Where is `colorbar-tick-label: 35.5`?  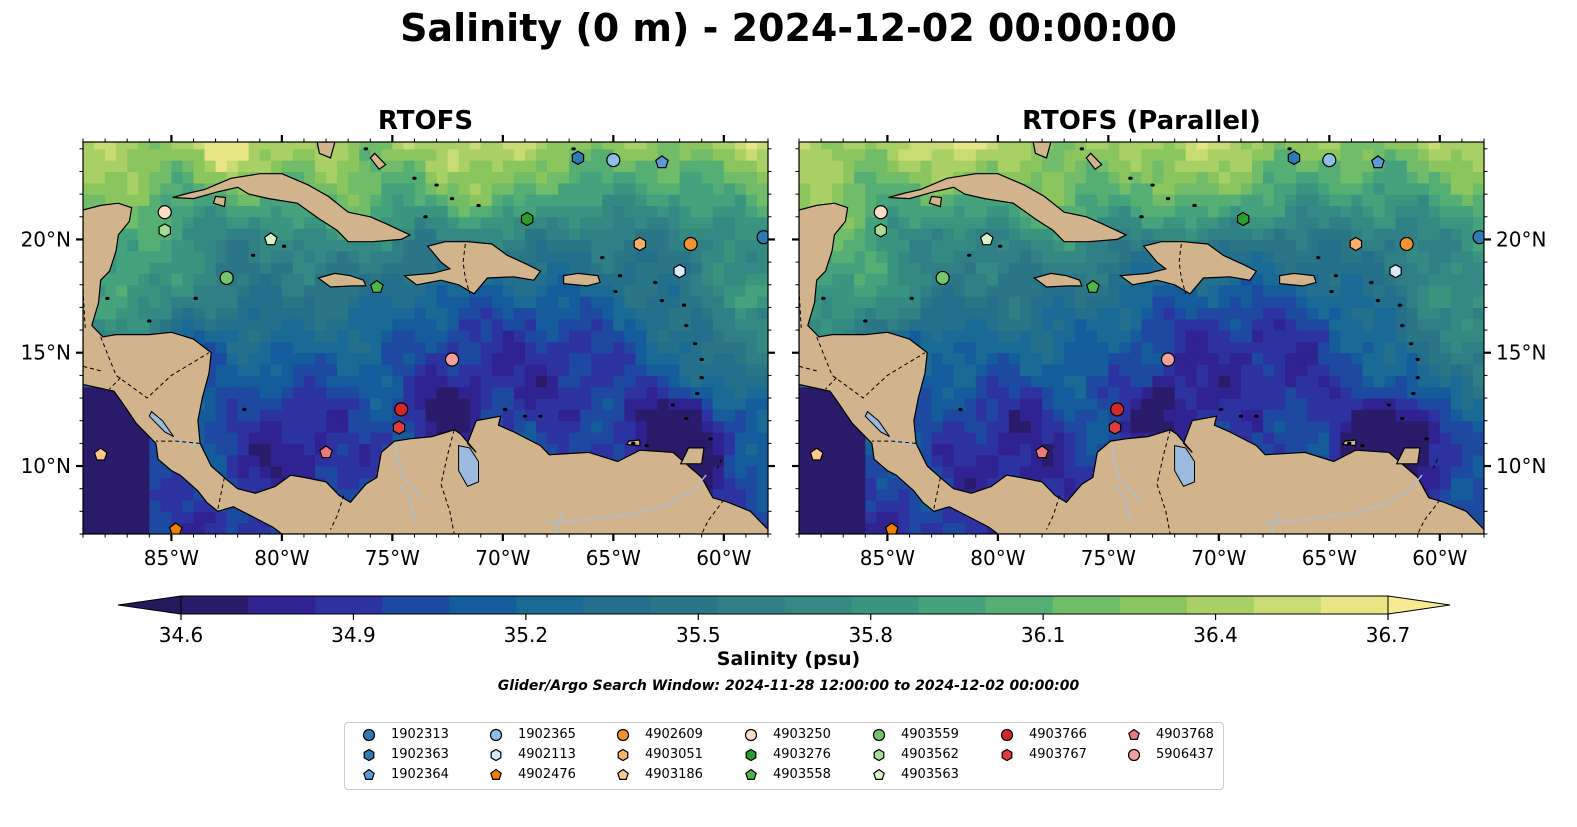 colorbar-tick-label: 35.5 is located at coordinates (698, 635).